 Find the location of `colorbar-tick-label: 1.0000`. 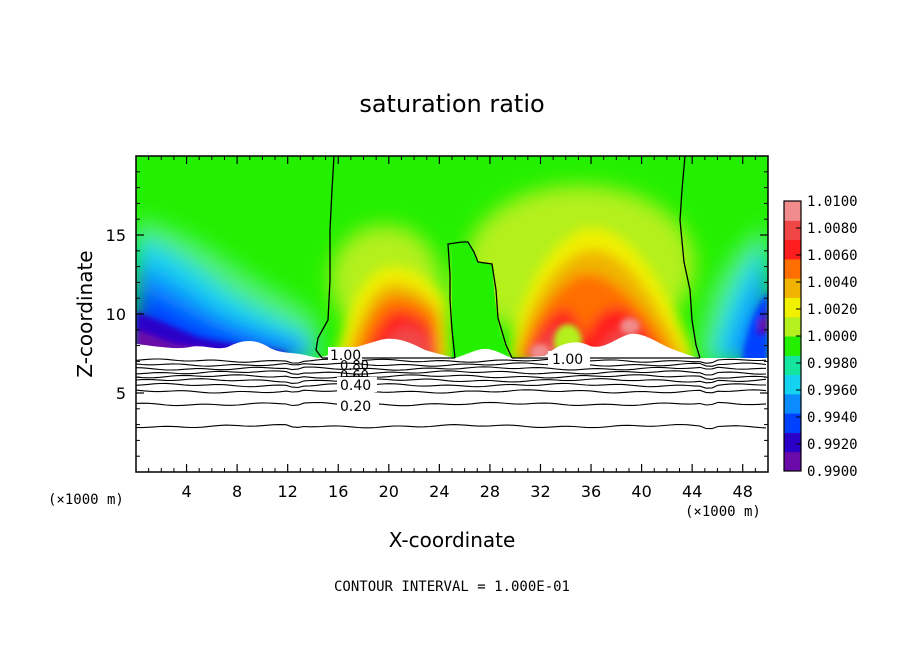

colorbar-tick-label: 1.0000 is located at coordinates (832, 337).